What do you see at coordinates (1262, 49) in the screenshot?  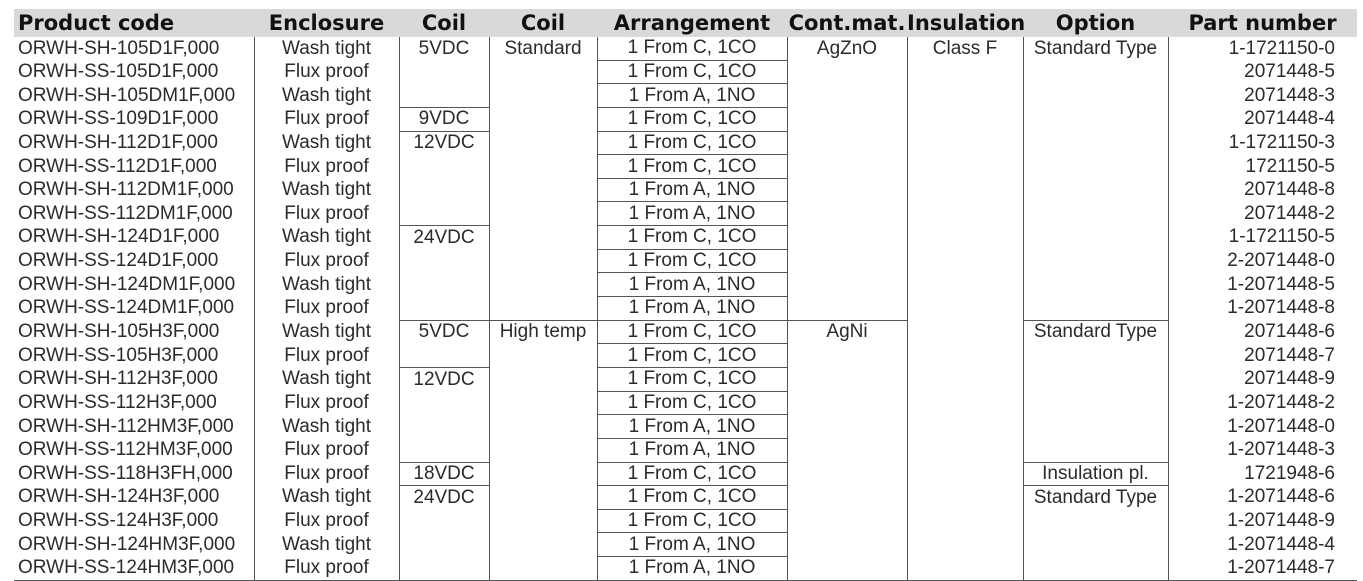 I see `part-number-cell: 1-1721150-0` at bounding box center [1262, 49].